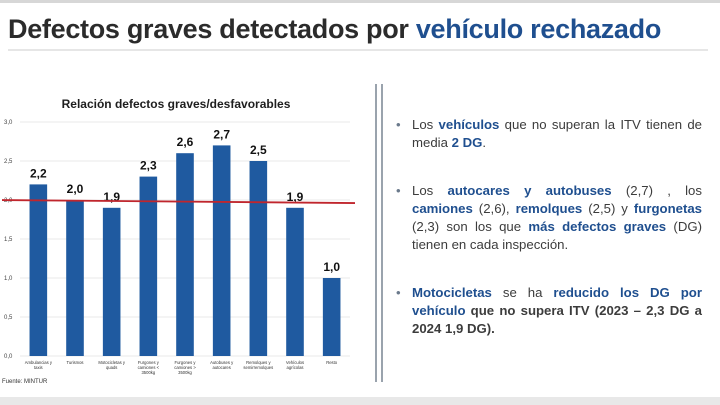 This screenshot has width=720, height=405. What do you see at coordinates (522, 292) in the screenshot?
I see `bullet-text-run: se ha` at bounding box center [522, 292].